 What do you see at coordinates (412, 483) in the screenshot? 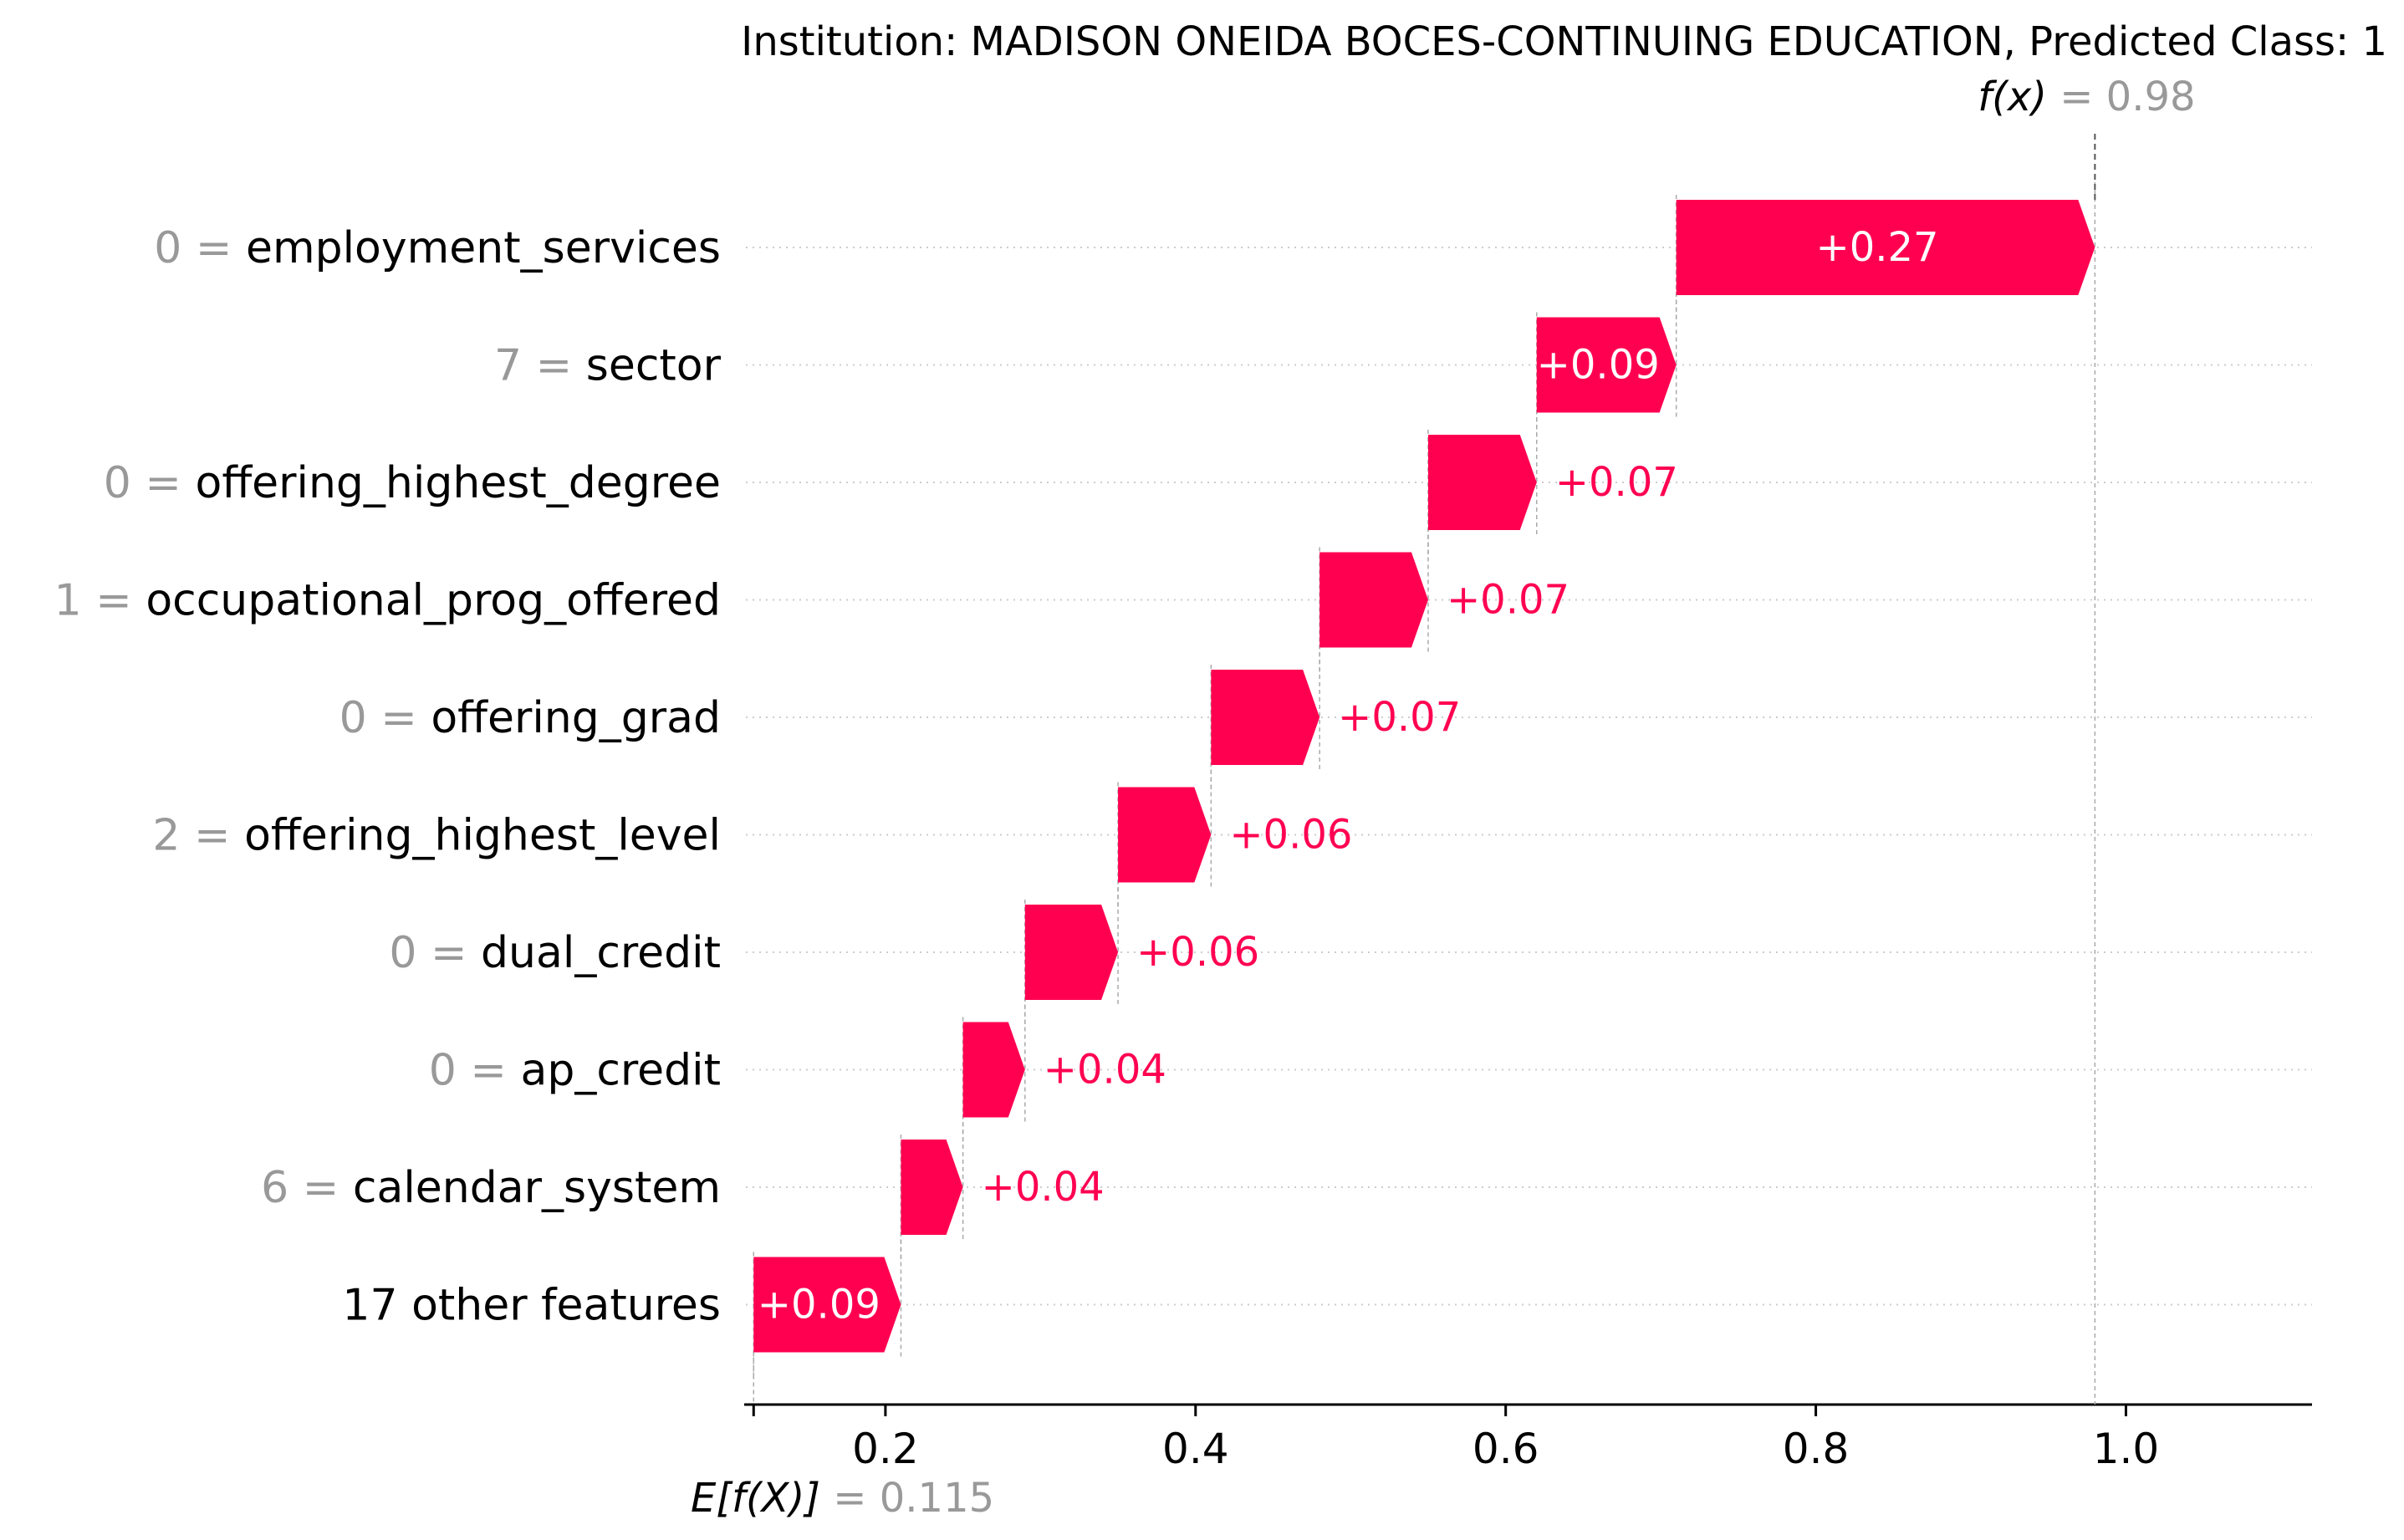
I see `feature-label: 0 = offering_highest_degree` at bounding box center [412, 483].